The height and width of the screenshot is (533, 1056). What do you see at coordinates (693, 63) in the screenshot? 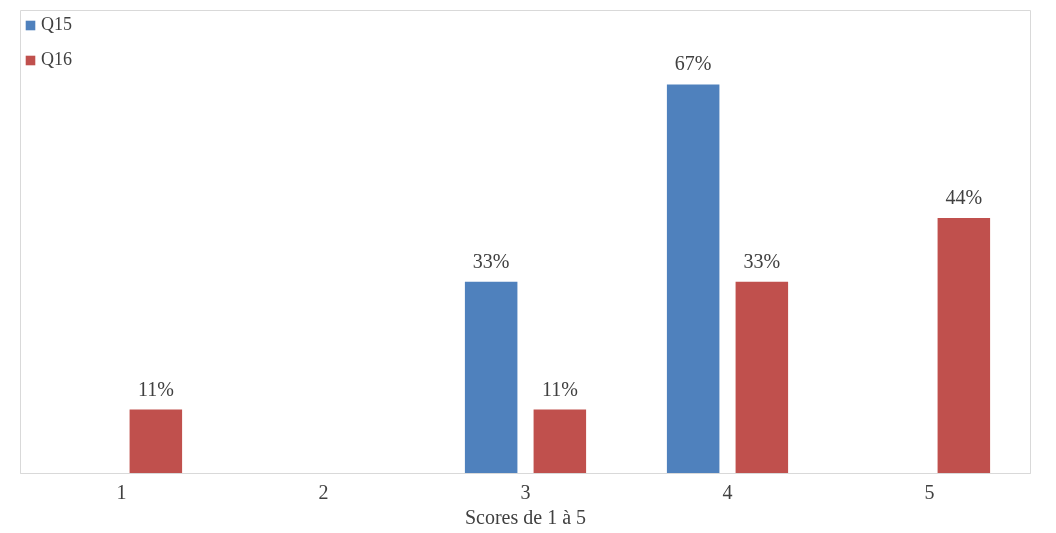
I see `data-label: 67%` at bounding box center [693, 63].